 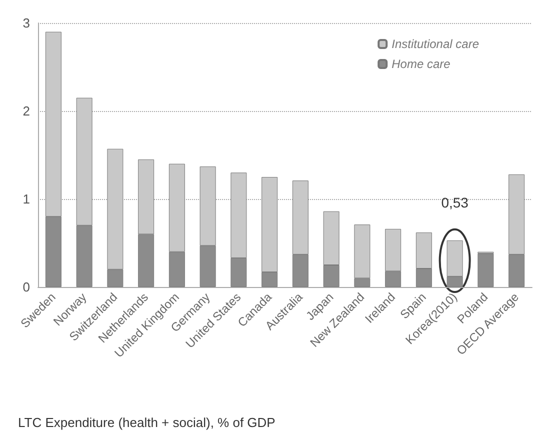 I want to click on y-tick-label: 3, so click(x=26, y=23).